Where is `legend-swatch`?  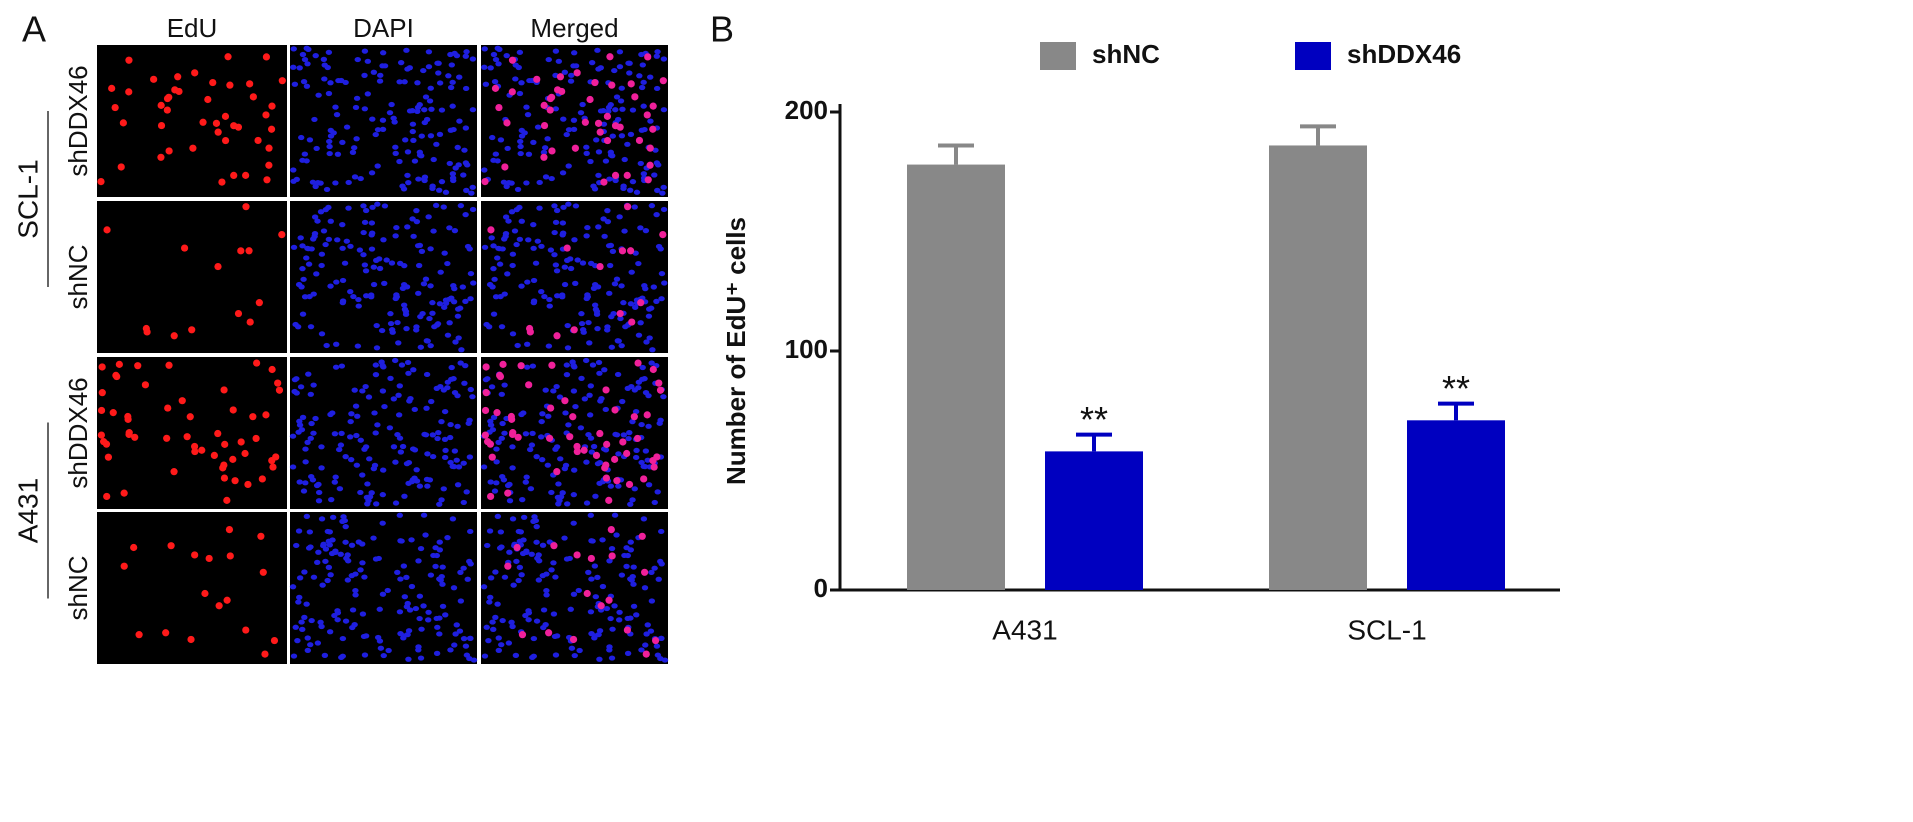 legend-swatch is located at coordinates (1313, 56).